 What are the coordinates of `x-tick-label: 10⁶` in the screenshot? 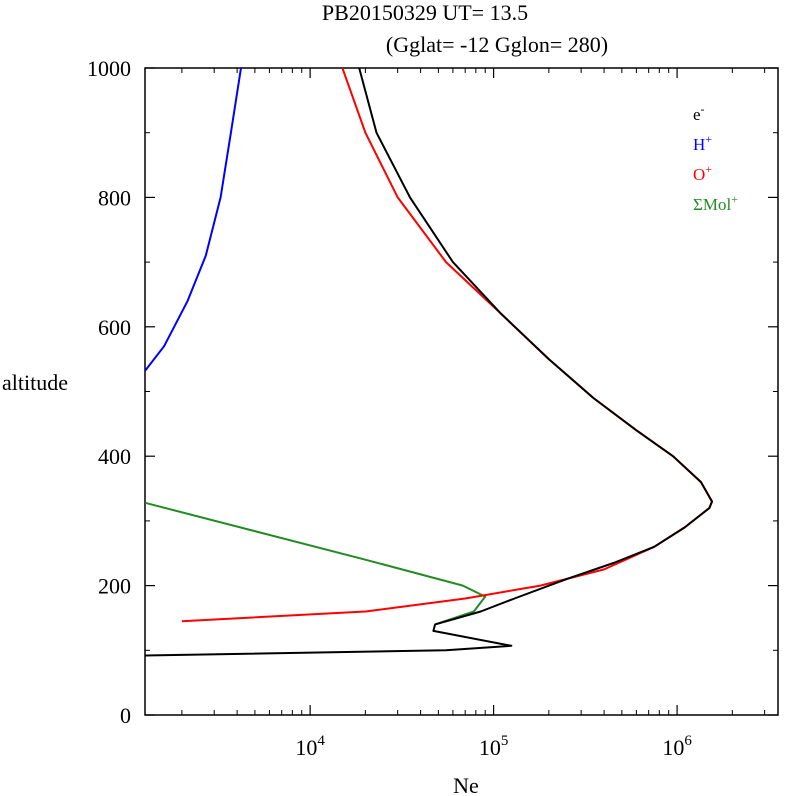 It's located at (677, 746).